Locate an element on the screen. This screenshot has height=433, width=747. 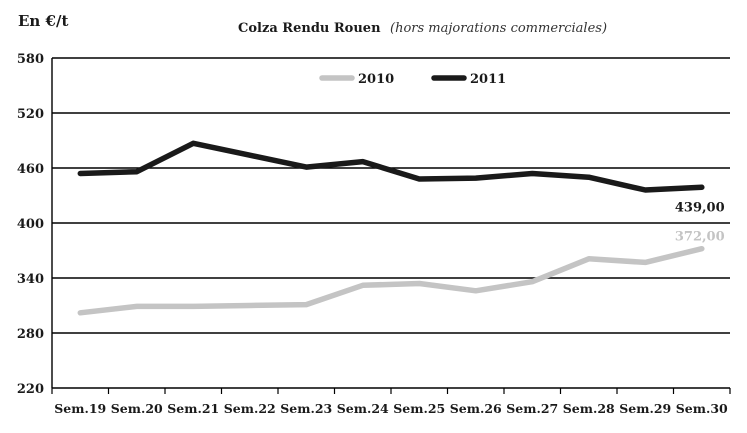
x-tick-label-Sem.26: Sem.26 is located at coordinates (476, 408).